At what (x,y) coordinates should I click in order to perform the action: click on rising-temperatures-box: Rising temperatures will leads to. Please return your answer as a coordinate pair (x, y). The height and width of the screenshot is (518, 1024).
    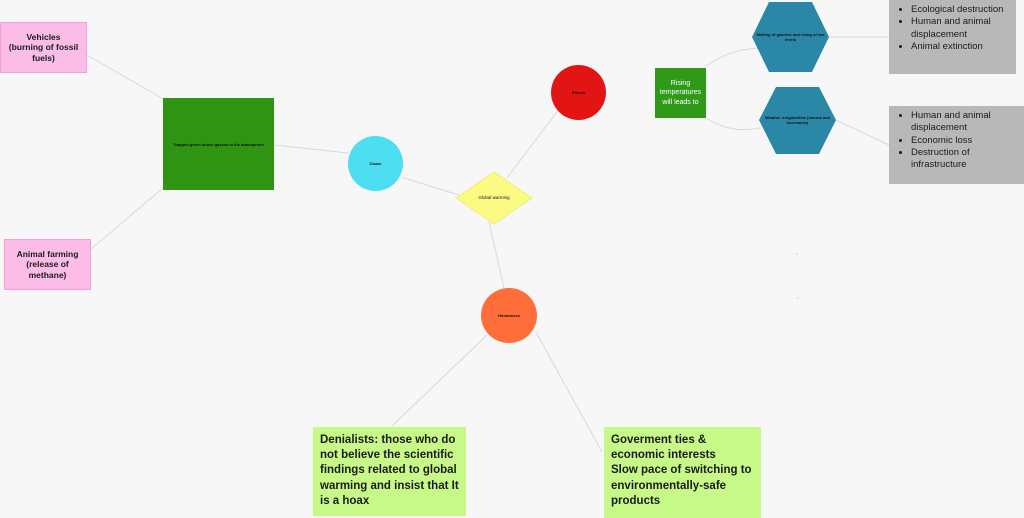
    Looking at the image, I should click on (680, 93).